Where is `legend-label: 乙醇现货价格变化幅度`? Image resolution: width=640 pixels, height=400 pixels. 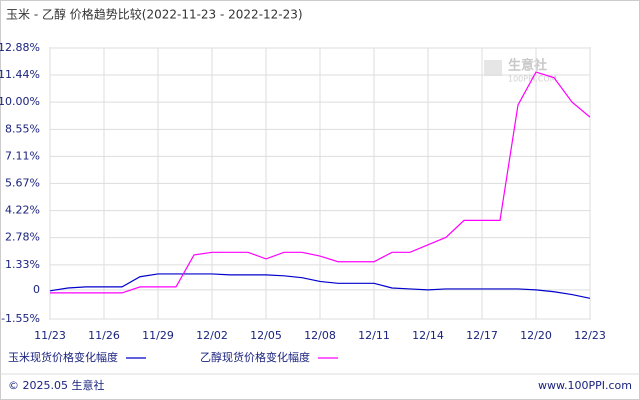 legend-label: 乙醇现货价格变化幅度 is located at coordinates (255, 357).